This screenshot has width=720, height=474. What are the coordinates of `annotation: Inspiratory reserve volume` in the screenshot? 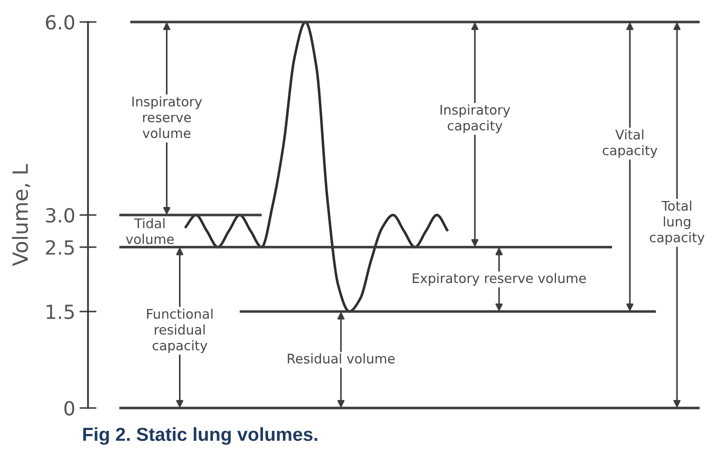 It's located at (167, 117).